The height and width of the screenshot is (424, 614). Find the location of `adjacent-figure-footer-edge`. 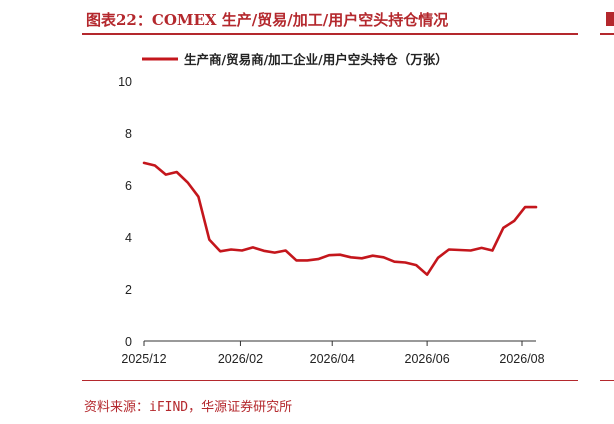

adjacent-figure-footer-edge is located at coordinates (607, 380).